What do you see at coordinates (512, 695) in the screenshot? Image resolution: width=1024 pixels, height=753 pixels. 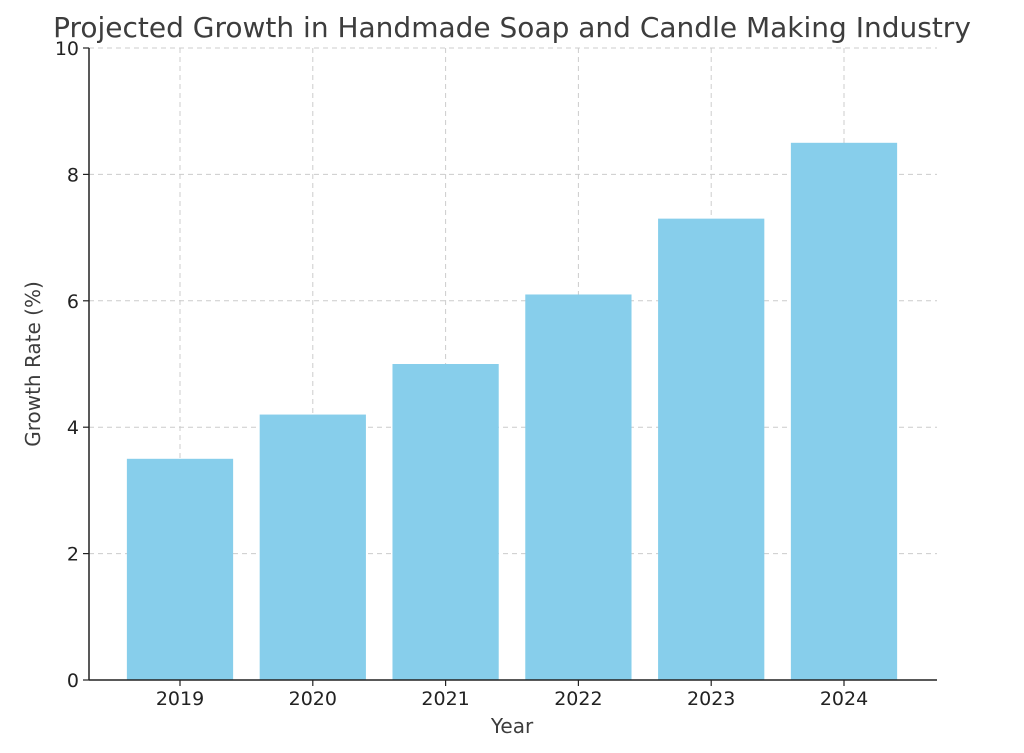 I see `x-ticks: 2019 2020 2021 2022 2023 2024` at bounding box center [512, 695].